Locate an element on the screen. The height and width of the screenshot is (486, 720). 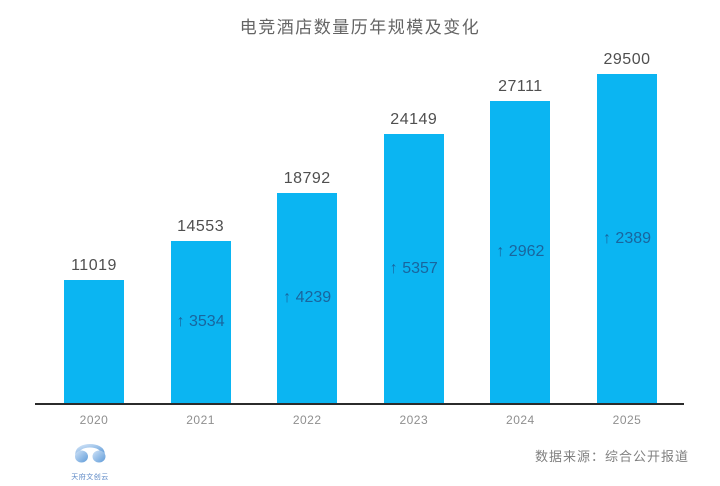
bar-2021 is located at coordinates (200, 322).